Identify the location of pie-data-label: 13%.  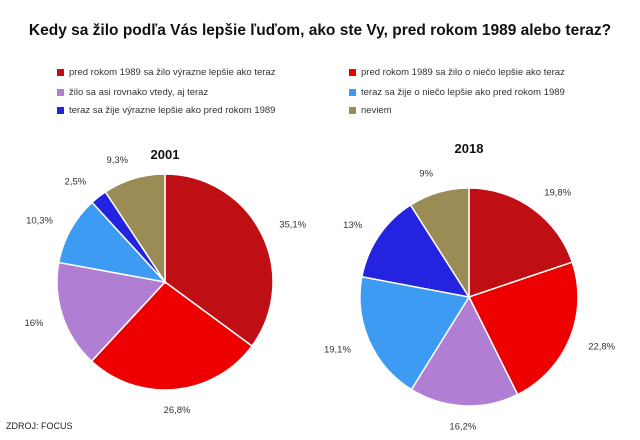
(353, 225).